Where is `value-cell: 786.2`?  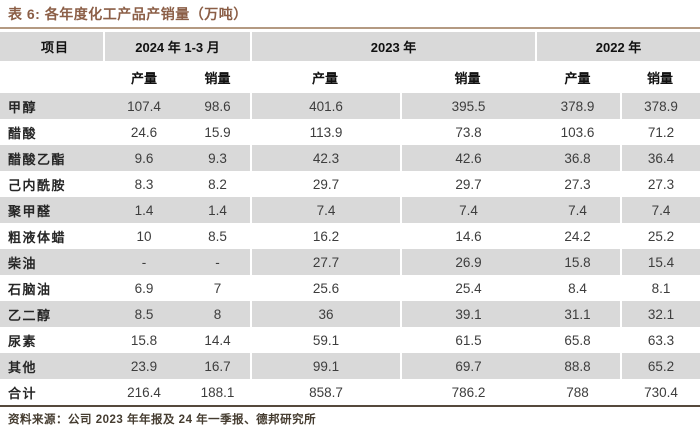 value-cell: 786.2 is located at coordinates (467, 392).